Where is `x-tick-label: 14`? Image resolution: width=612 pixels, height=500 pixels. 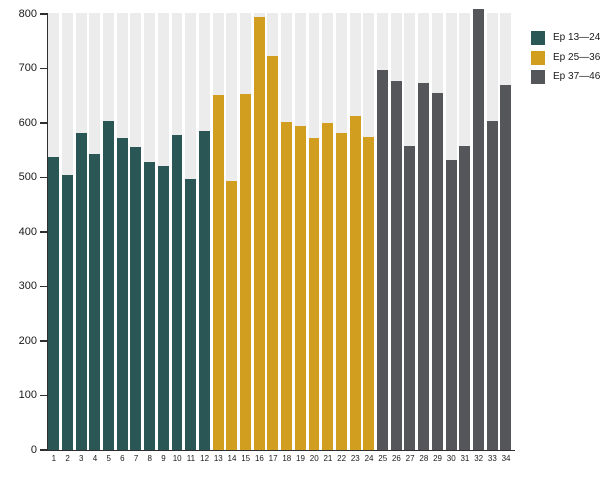
x-tick-label: 14 is located at coordinates (232, 458).